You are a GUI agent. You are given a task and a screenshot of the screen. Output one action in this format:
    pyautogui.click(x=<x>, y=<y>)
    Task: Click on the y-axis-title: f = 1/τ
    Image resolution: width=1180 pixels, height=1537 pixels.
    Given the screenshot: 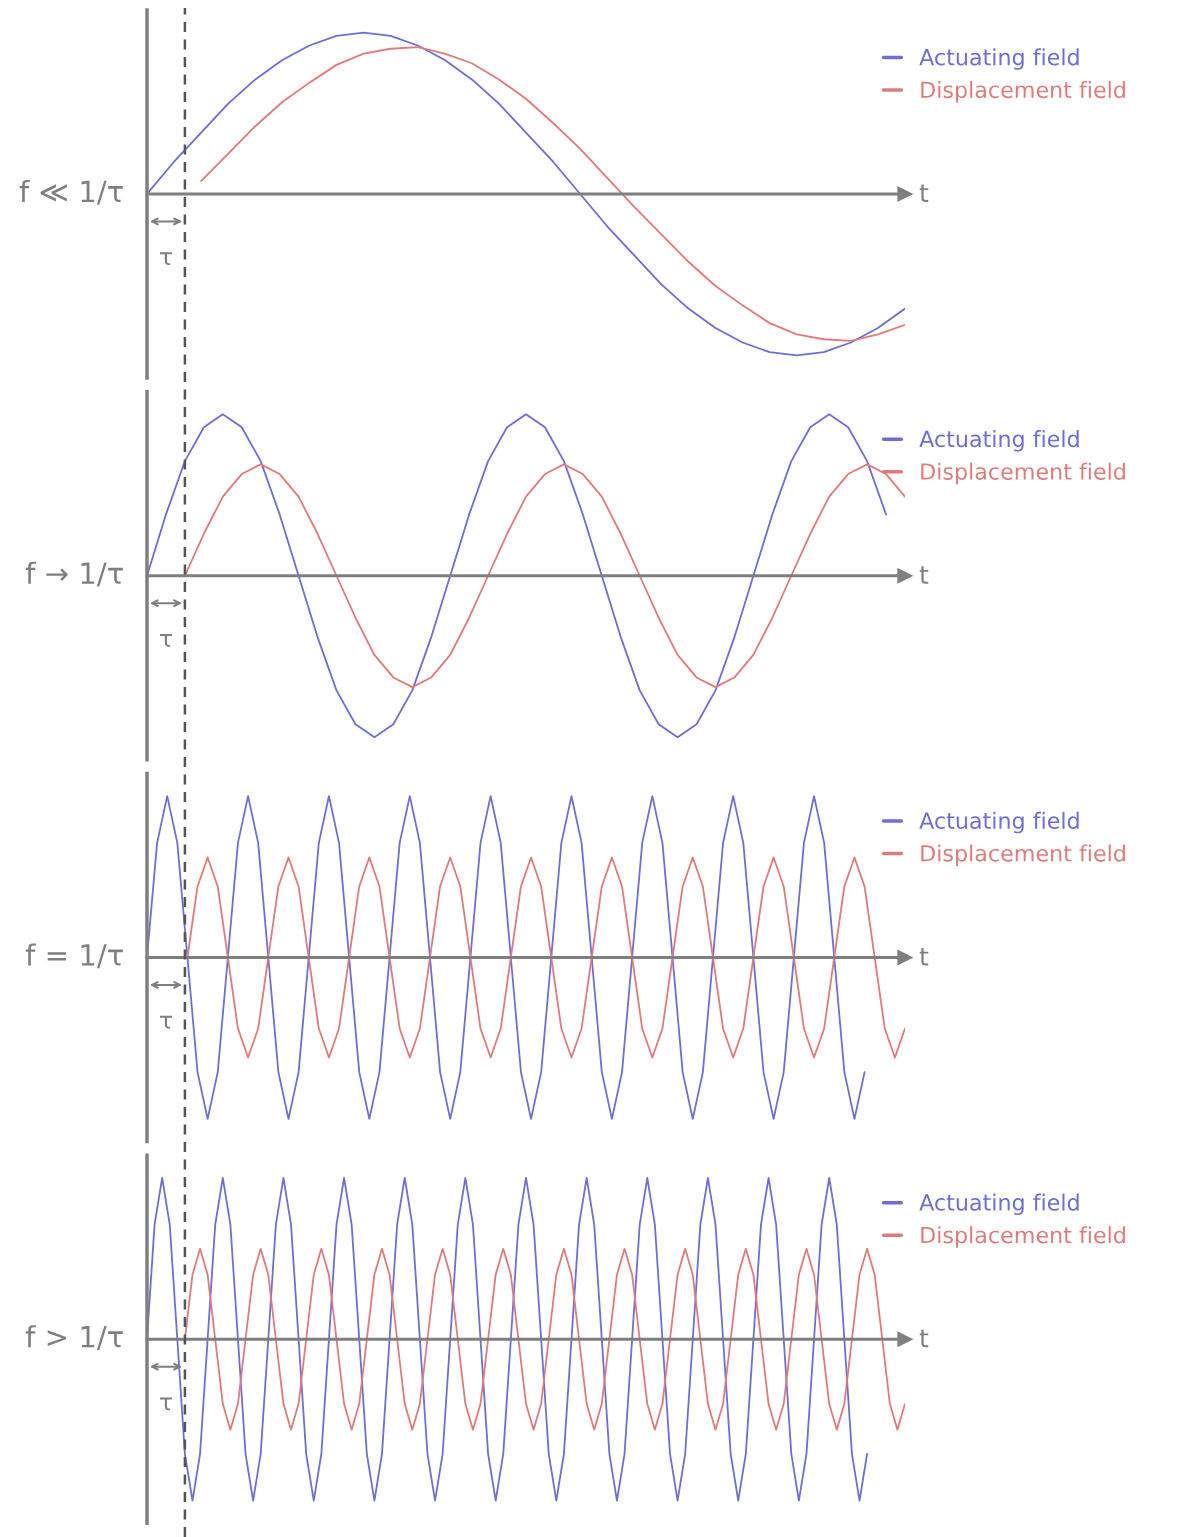 What is the action you would take?
    pyautogui.click(x=74, y=956)
    